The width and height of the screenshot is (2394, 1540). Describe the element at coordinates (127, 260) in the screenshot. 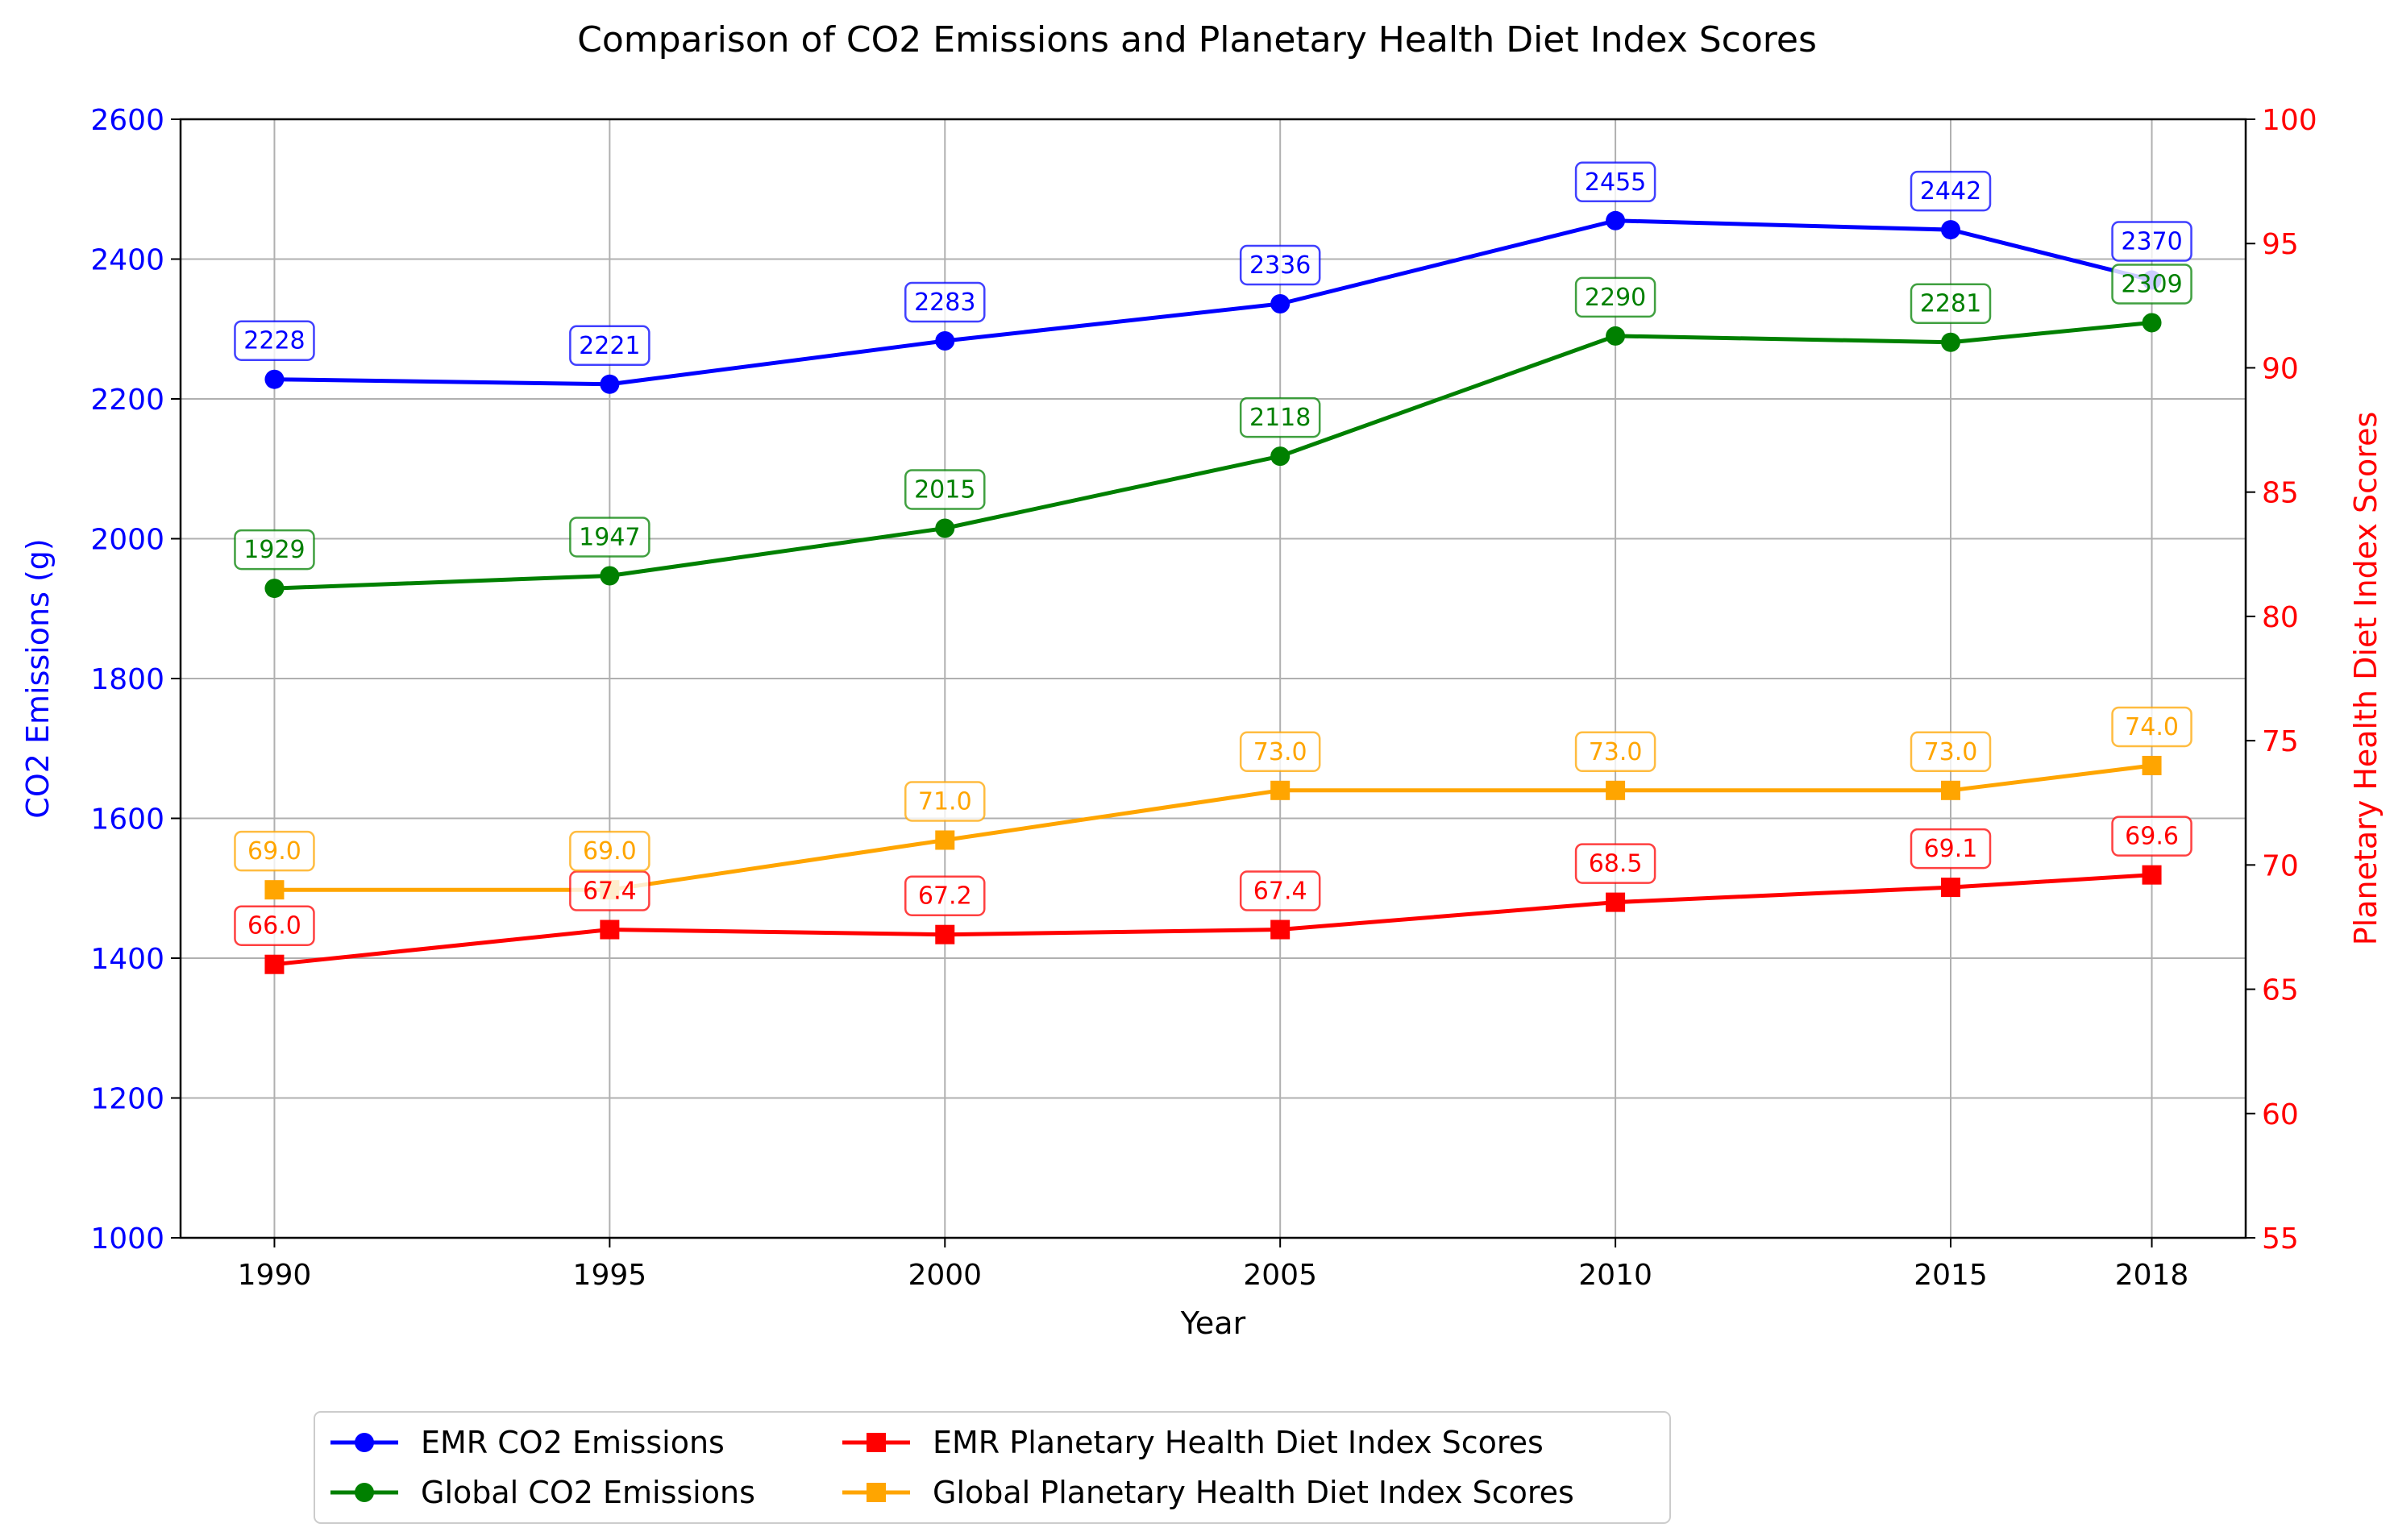

I see `left-y-tick-label: 2400` at that location.